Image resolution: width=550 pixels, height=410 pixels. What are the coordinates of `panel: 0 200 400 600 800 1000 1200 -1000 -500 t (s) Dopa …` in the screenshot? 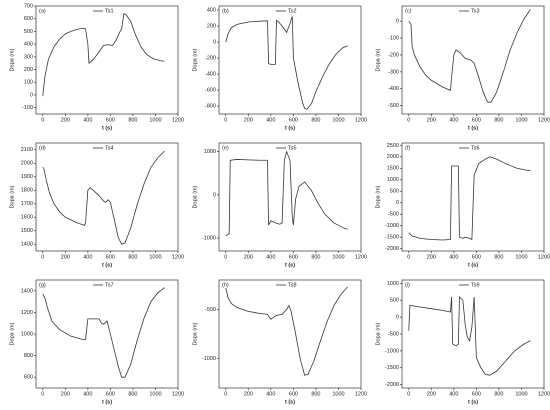 It's located at (279, 342).